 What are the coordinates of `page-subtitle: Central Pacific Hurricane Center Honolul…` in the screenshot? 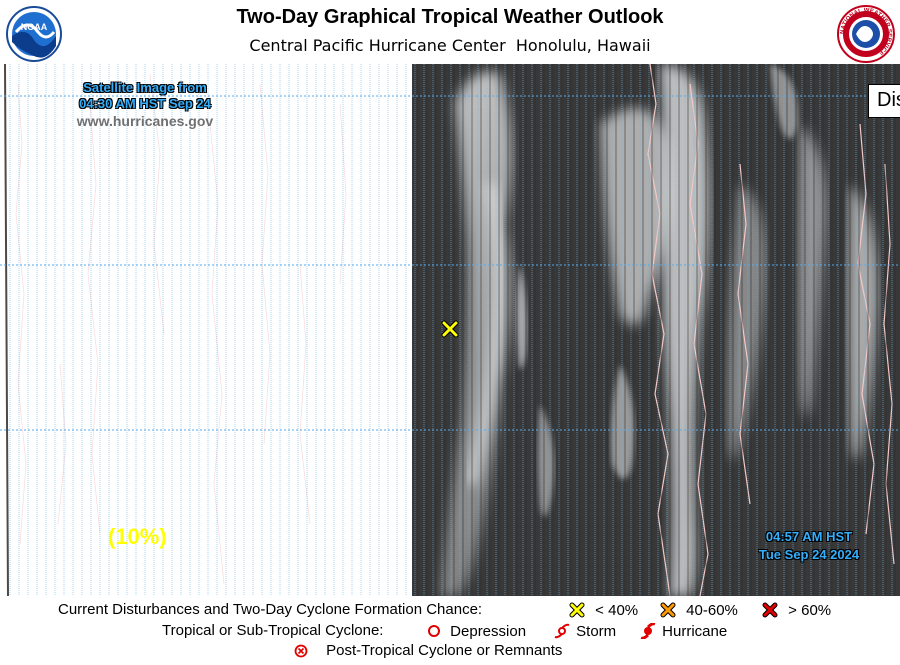 It's located at (450, 45).